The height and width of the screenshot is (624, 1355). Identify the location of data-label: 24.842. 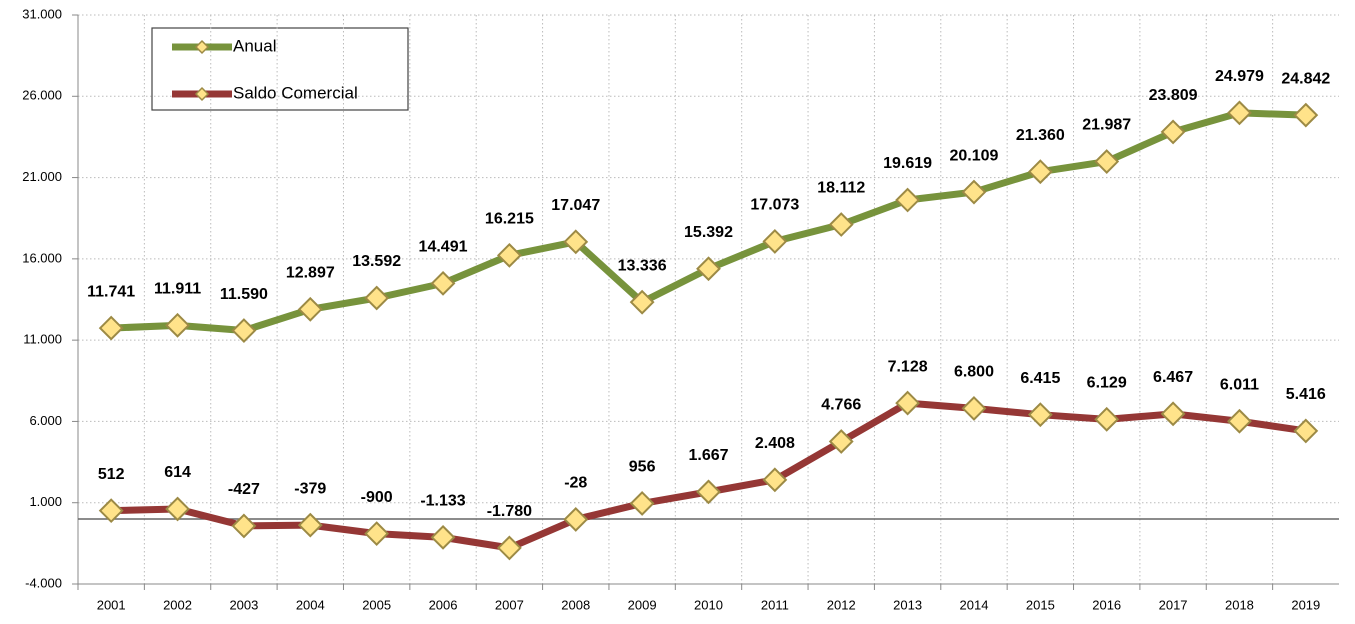
(1305, 78).